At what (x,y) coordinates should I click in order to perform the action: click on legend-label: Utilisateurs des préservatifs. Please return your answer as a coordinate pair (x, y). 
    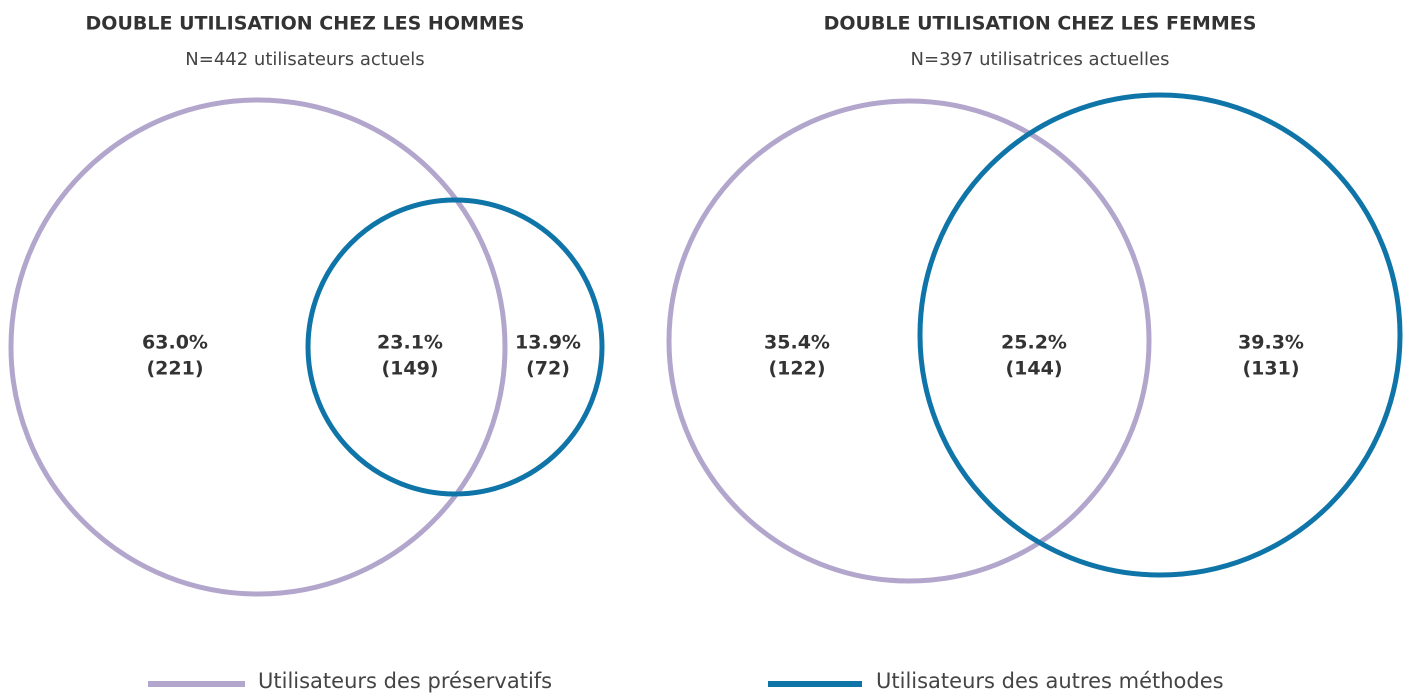
    Looking at the image, I should click on (405, 681).